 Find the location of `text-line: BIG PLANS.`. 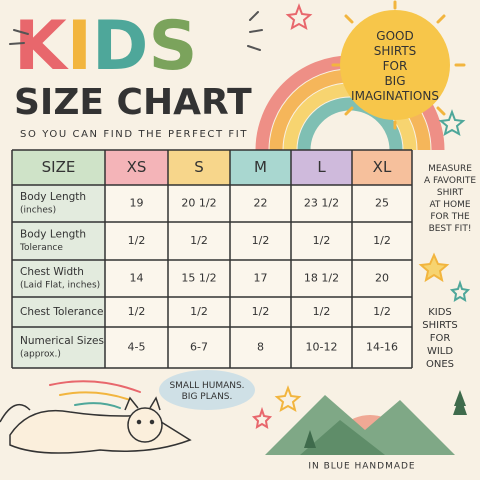

text-line: BIG PLANS. is located at coordinates (207, 397).